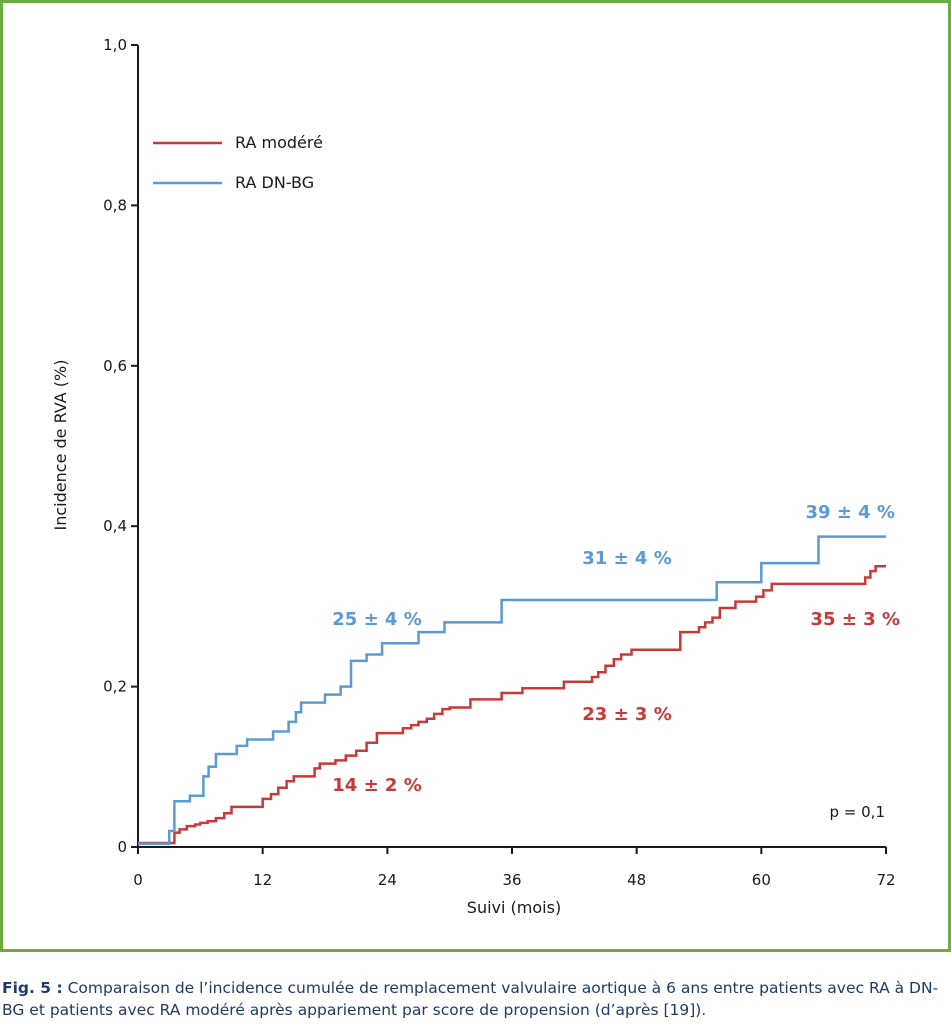 The height and width of the screenshot is (1024, 951). Describe the element at coordinates (238, 162) in the screenshot. I see `legend: RA modéré RA DN-BG` at that location.